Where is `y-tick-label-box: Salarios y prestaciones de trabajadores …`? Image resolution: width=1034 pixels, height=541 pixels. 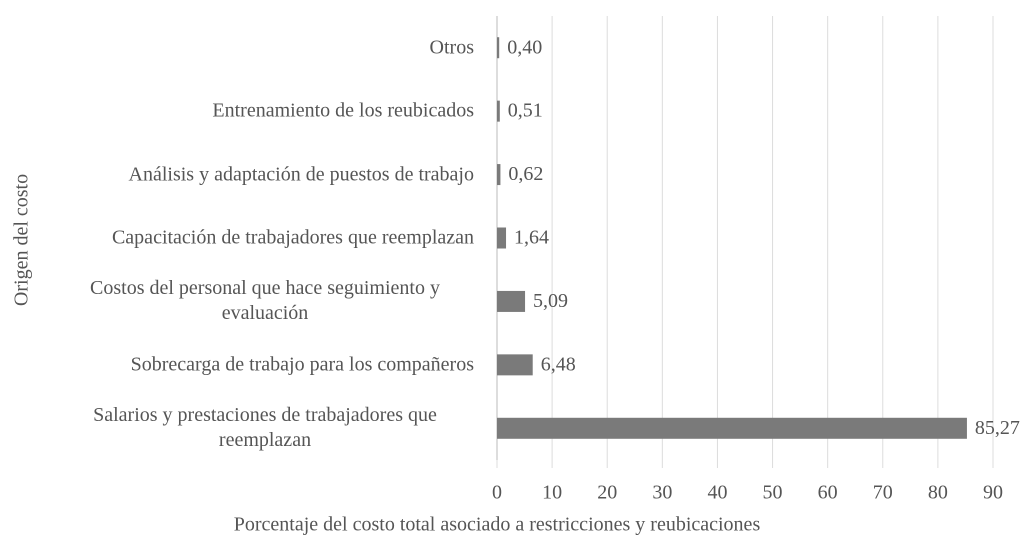 y-tick-label-box: Salarios y prestaciones de trabajadores … is located at coordinates (254, 428).